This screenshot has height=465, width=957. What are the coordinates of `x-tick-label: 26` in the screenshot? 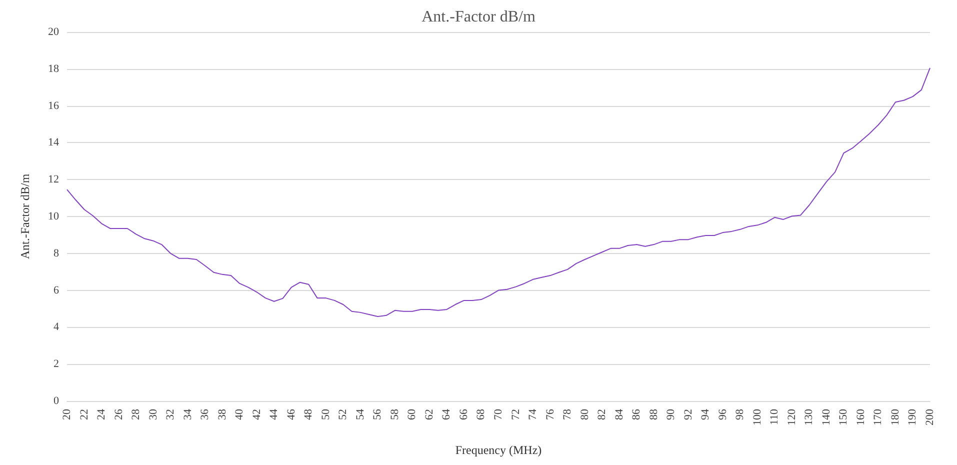 It's located at (118, 414).